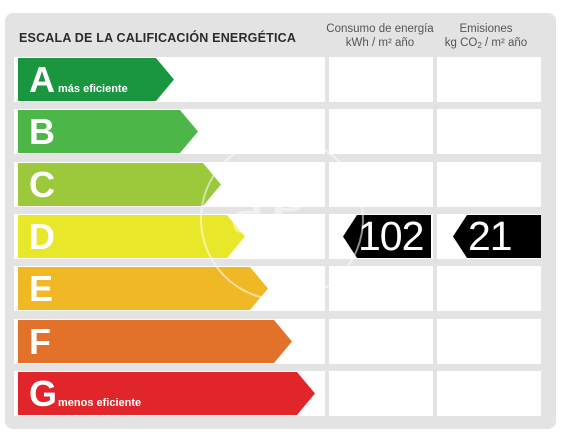 The width and height of the screenshot is (562, 435). I want to click on rating-letter: G, so click(43, 393).